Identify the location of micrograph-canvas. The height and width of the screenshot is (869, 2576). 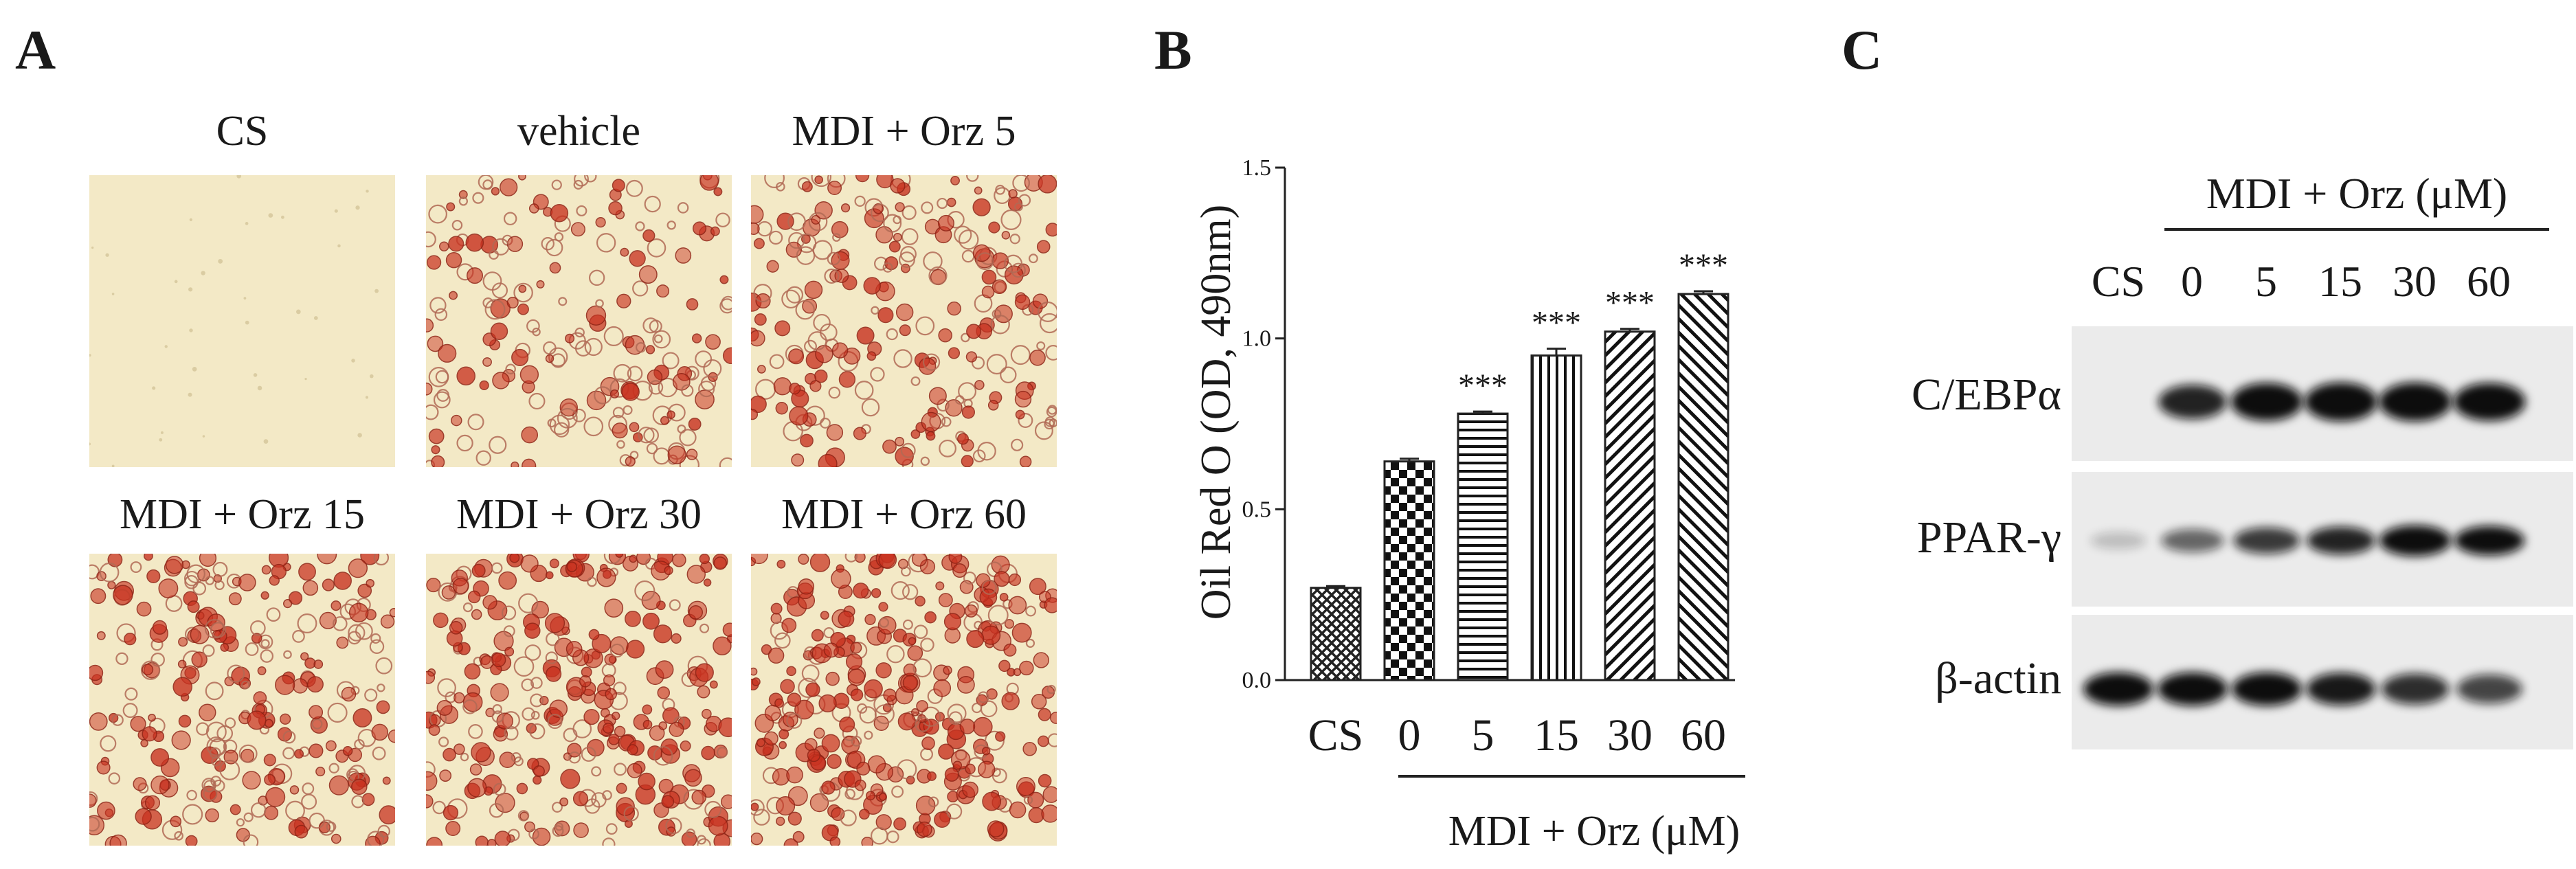
(579, 321).